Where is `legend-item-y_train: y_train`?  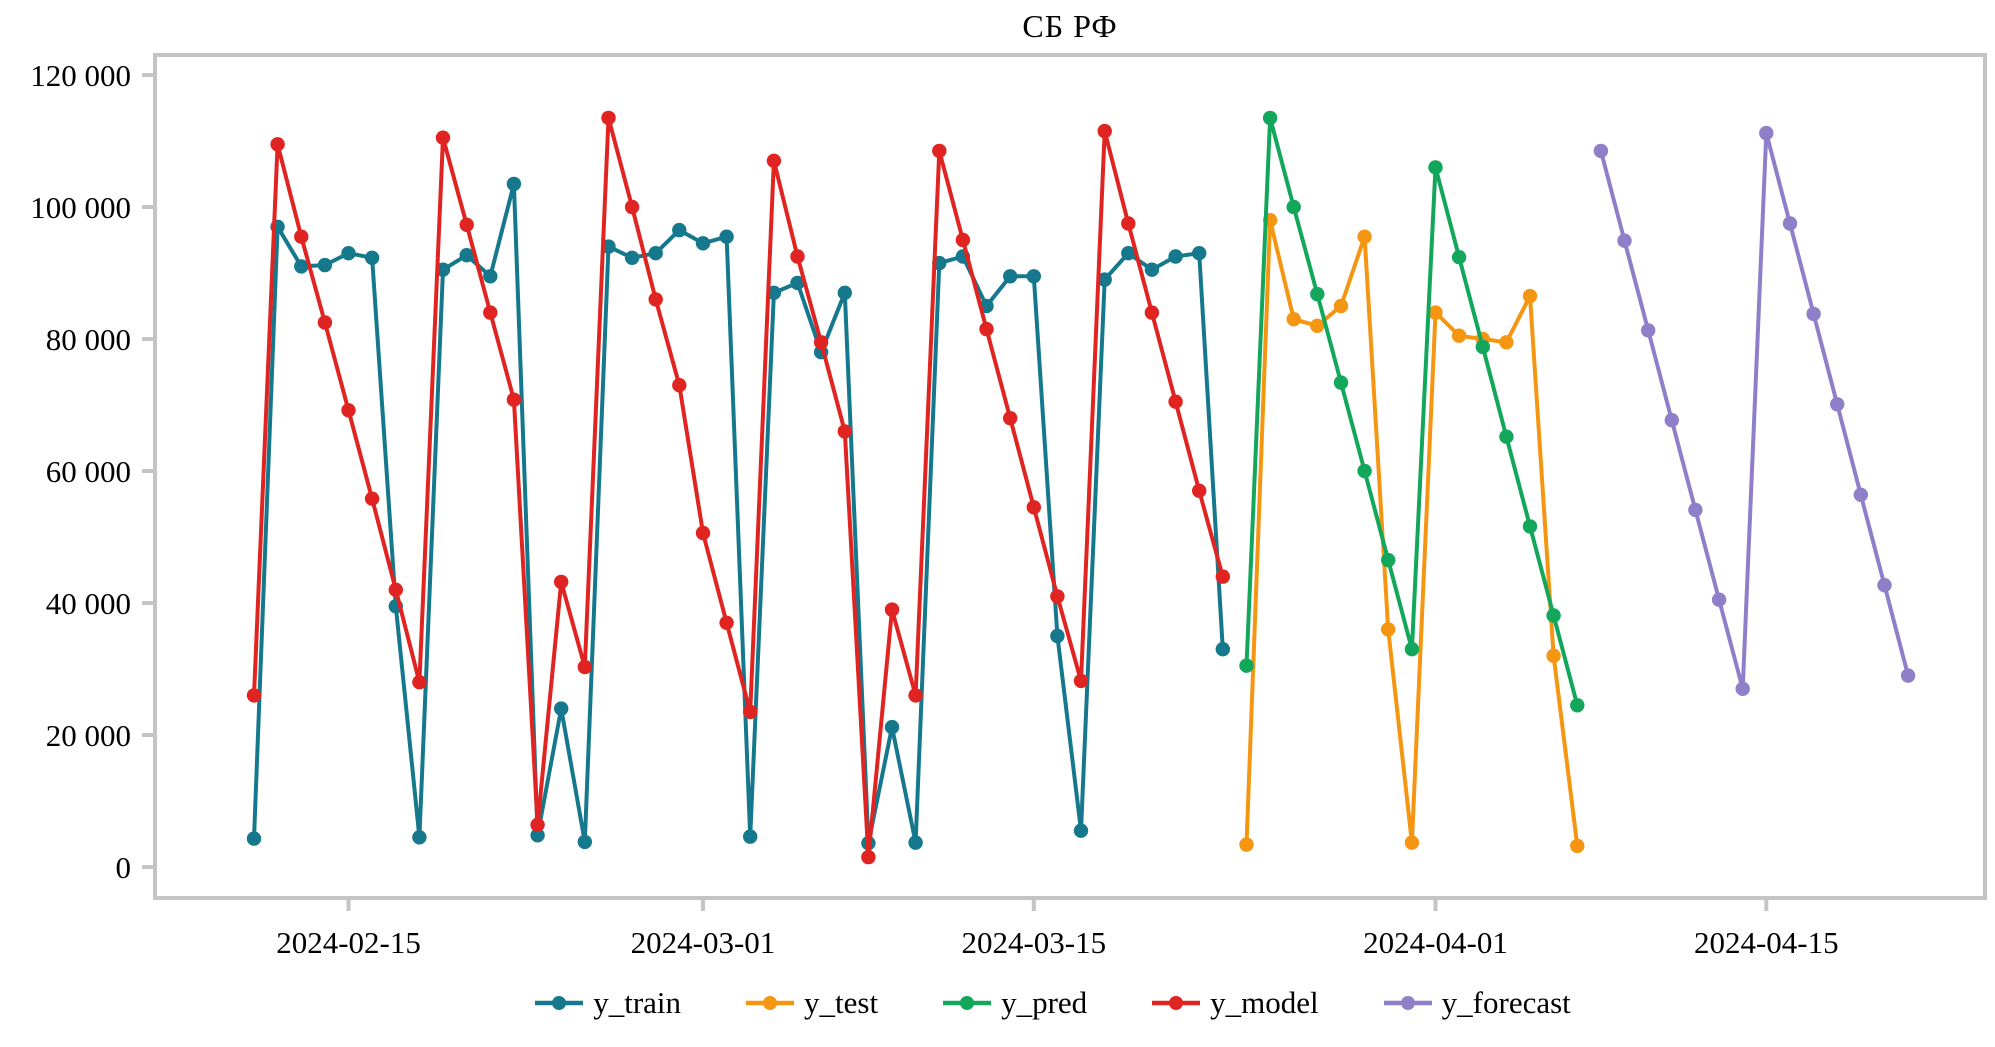
legend-item-y_train: y_train is located at coordinates (607, 1003).